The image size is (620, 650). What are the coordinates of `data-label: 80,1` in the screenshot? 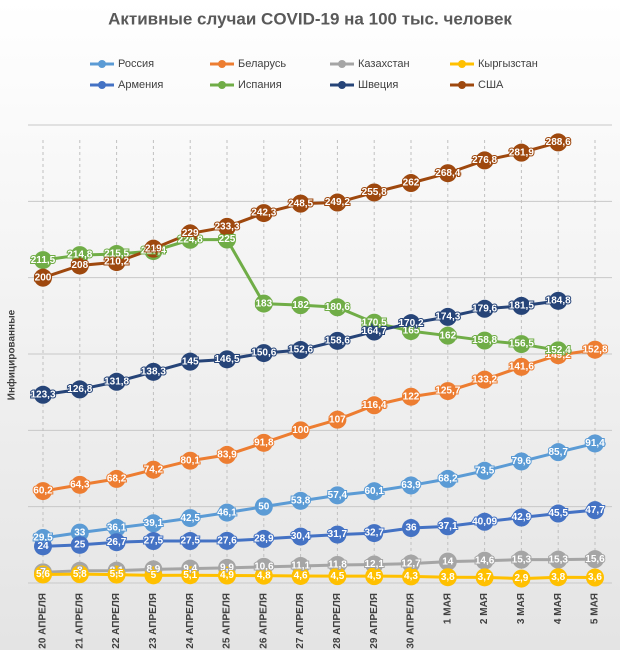 It's located at (190, 460).